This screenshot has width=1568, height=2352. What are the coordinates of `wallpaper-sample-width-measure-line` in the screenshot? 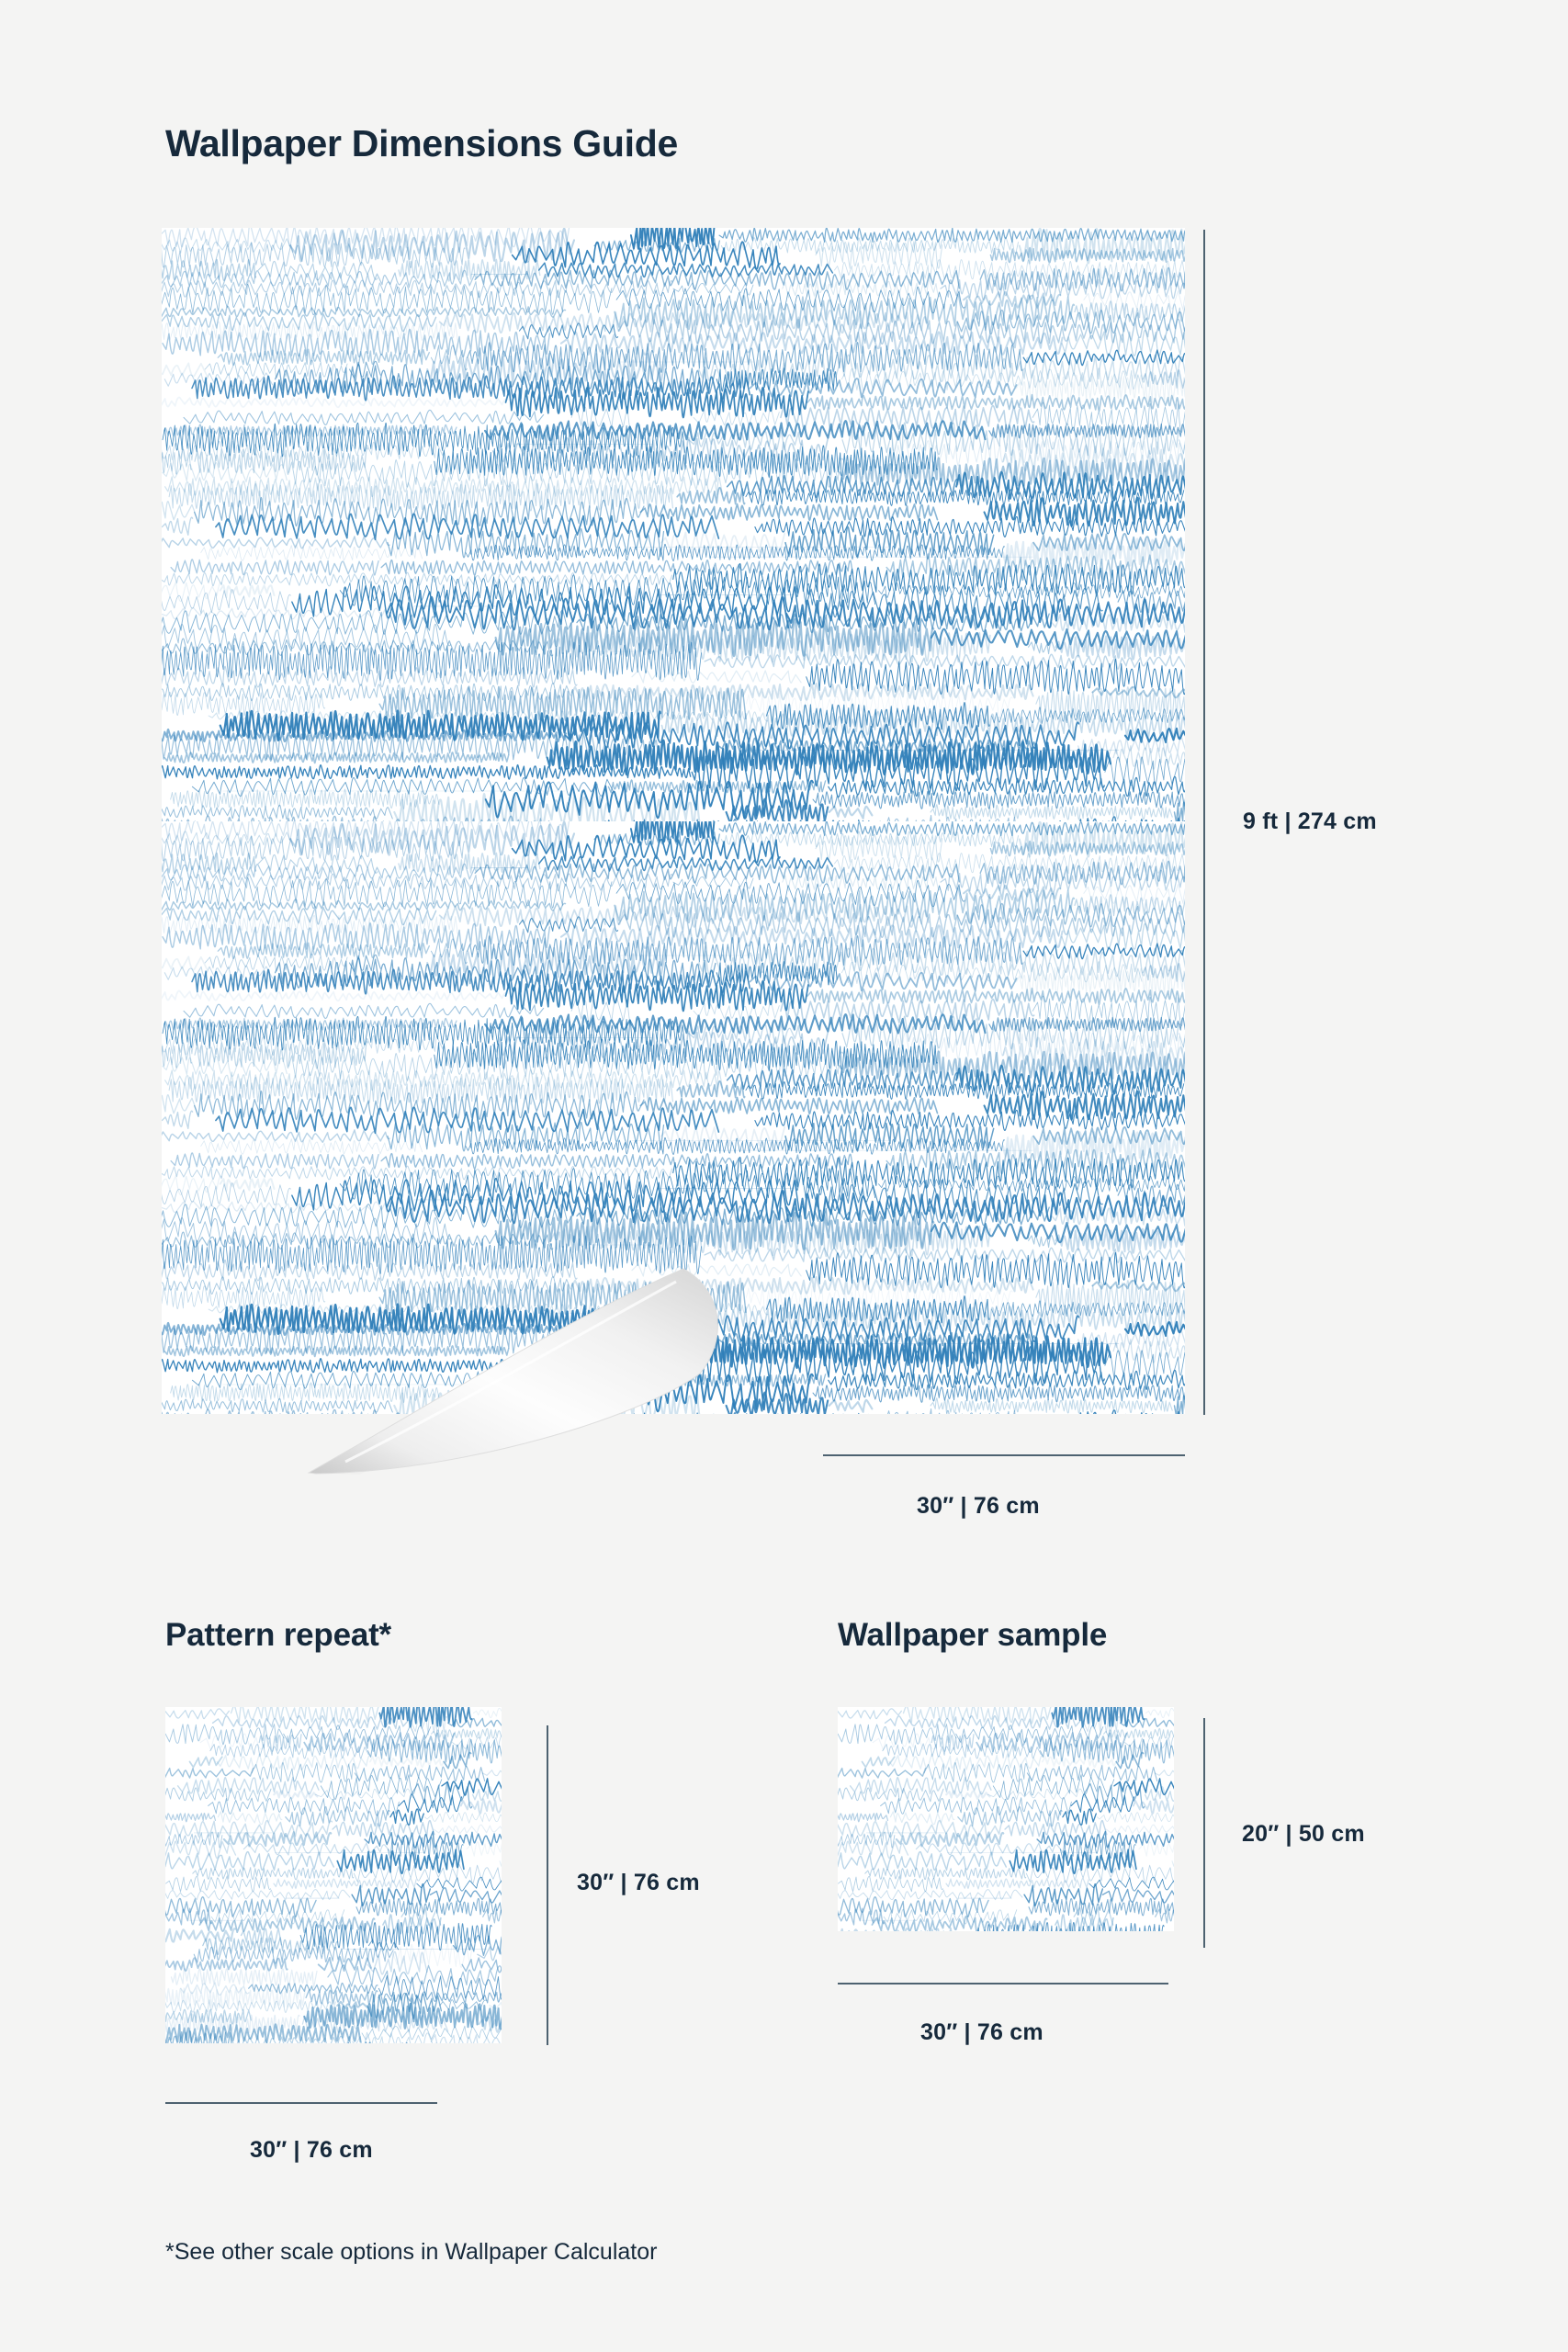 It's located at (1003, 1984).